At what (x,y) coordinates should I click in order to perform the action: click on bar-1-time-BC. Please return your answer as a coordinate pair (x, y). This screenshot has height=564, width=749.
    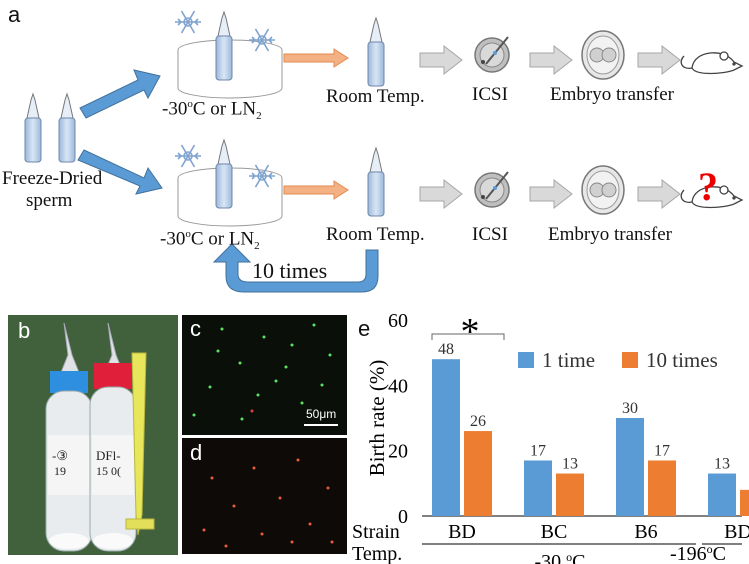
    Looking at the image, I should click on (538, 488).